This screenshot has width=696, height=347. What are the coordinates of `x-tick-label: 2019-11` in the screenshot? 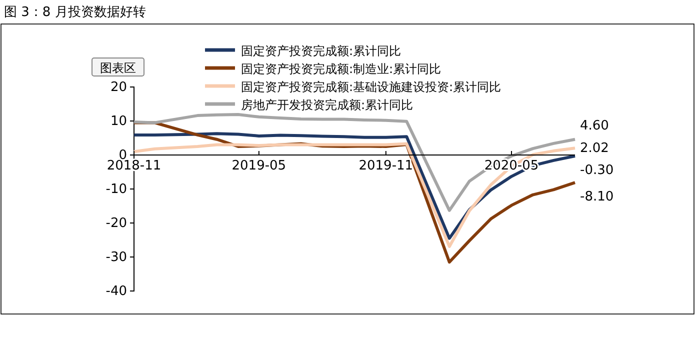 It's located at (386, 166).